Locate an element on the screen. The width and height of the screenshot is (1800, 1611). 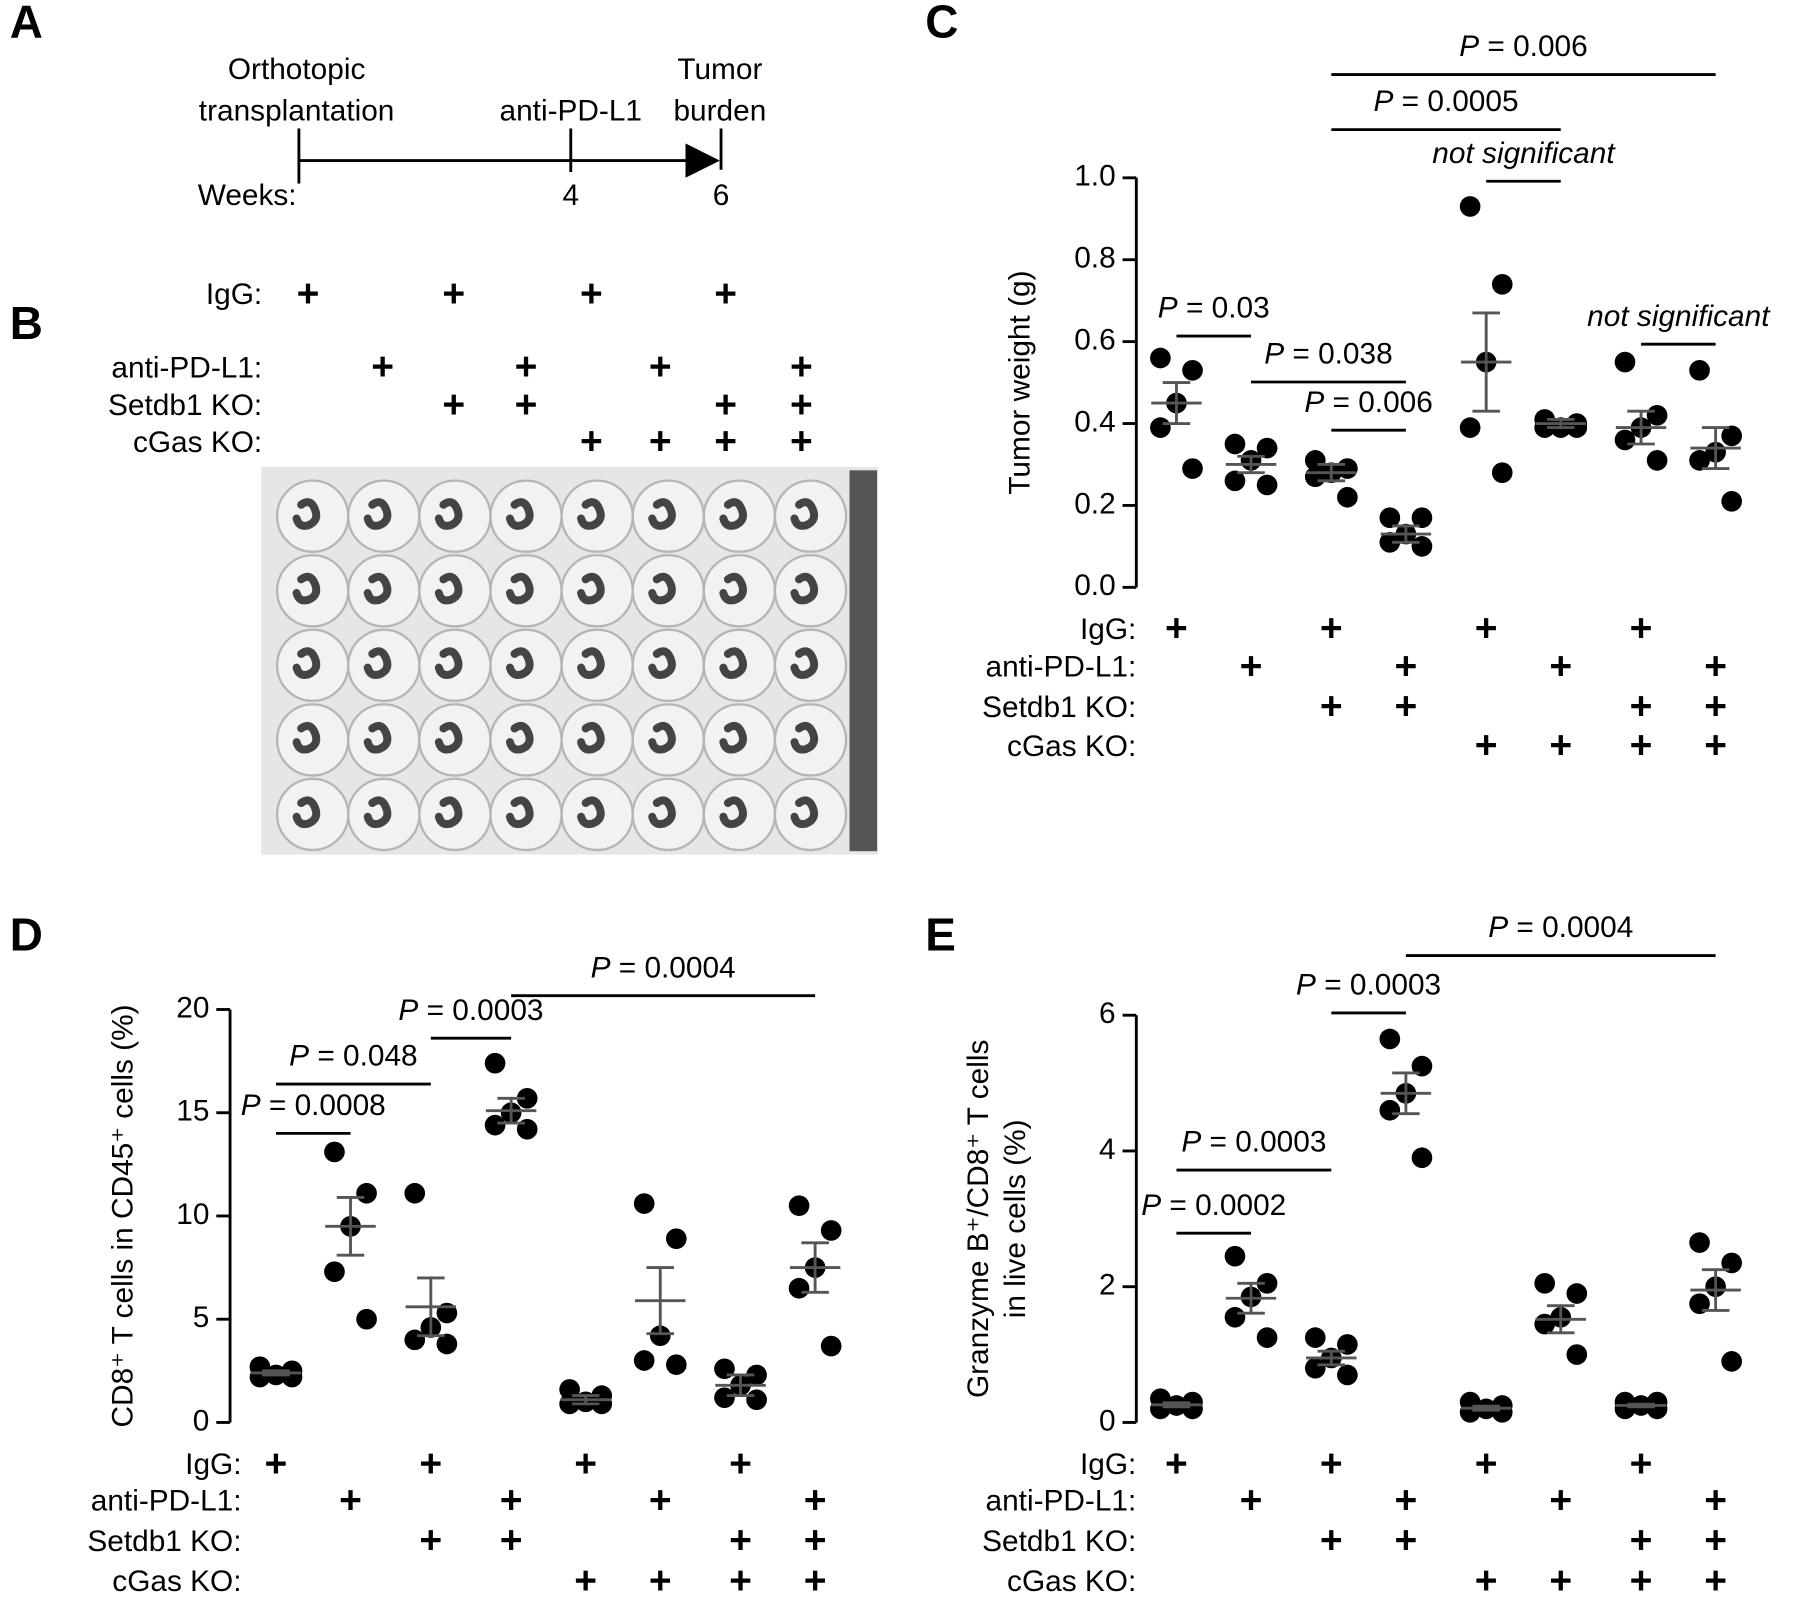
significance-label: P = 0.038 is located at coordinates (1328, 353).